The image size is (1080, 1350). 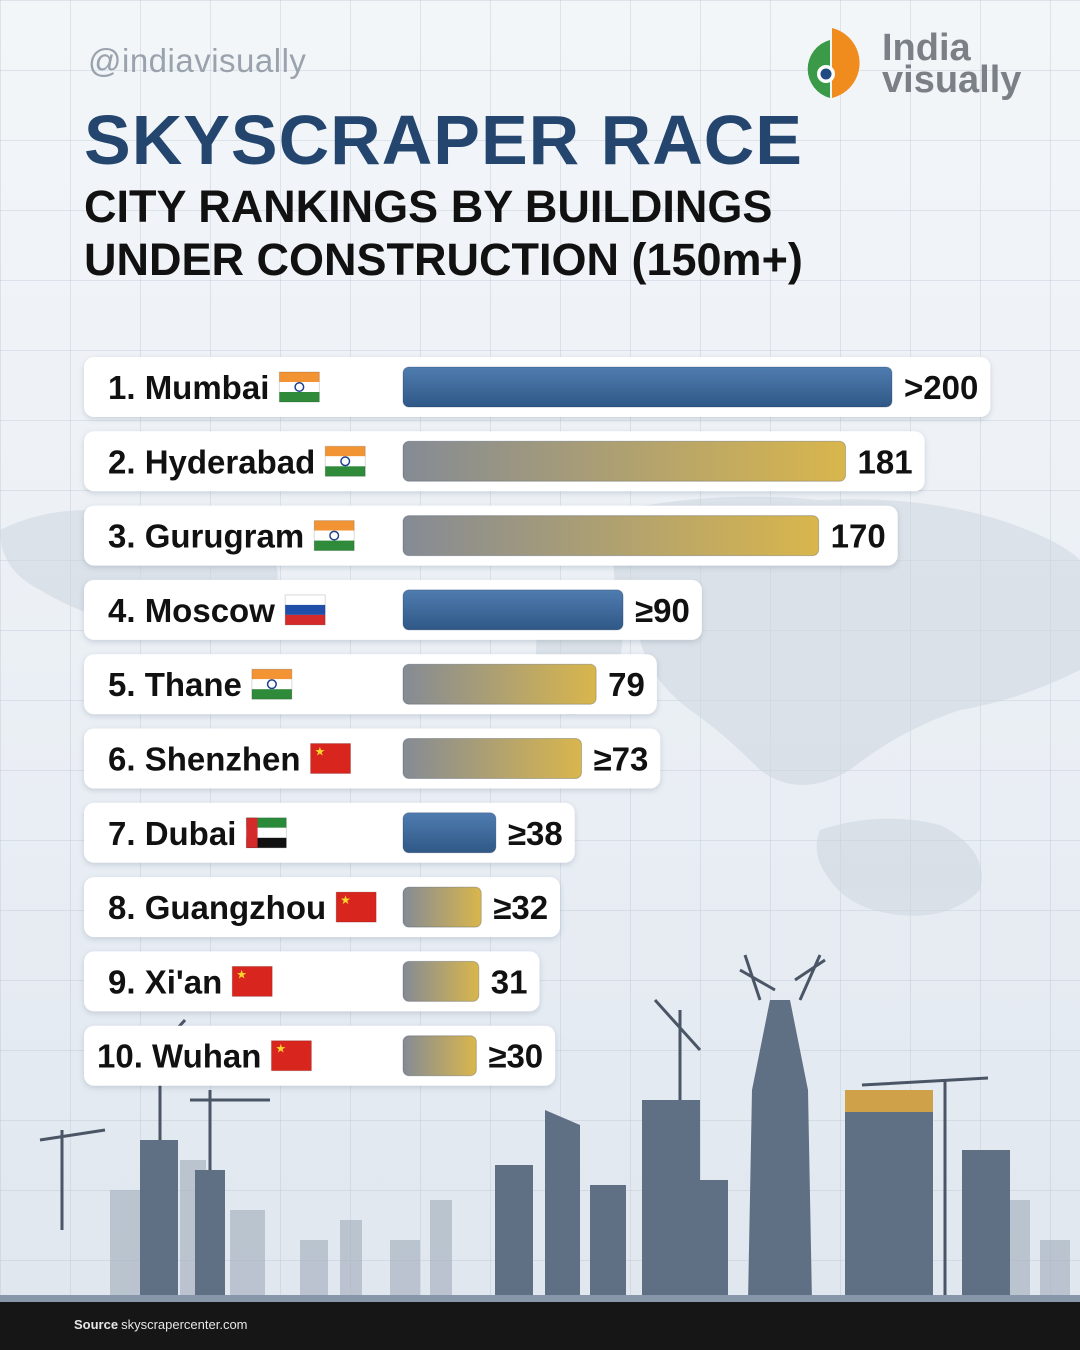 I want to click on value-label: ≥38, so click(x=535, y=833).